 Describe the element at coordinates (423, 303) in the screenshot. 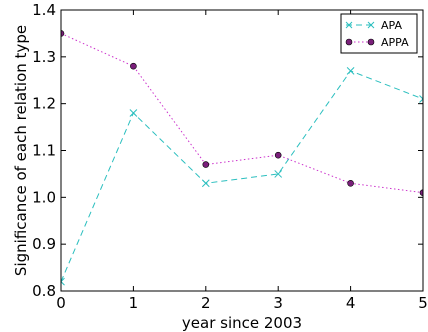

I see `x-tick-label: 5` at that location.